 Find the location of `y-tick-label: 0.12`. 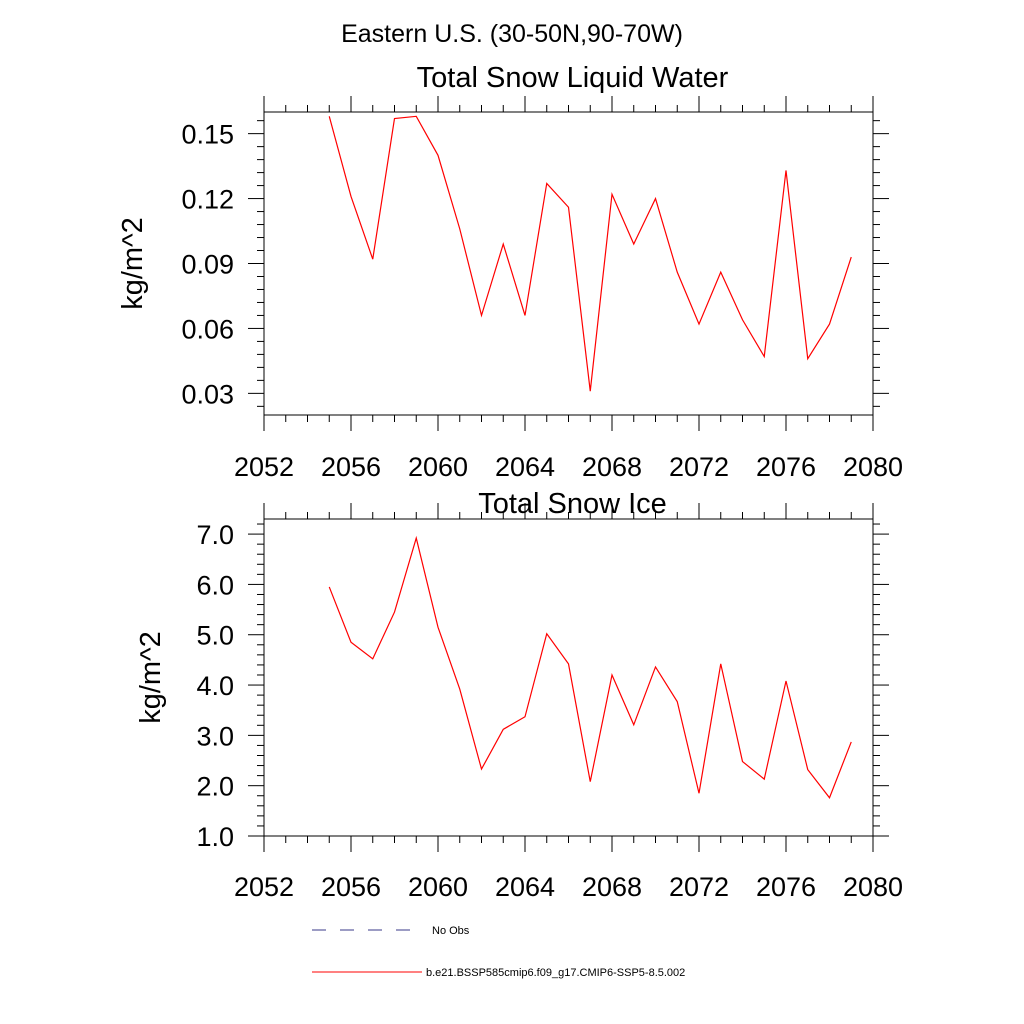

y-tick-label: 0.12 is located at coordinates (207, 200).